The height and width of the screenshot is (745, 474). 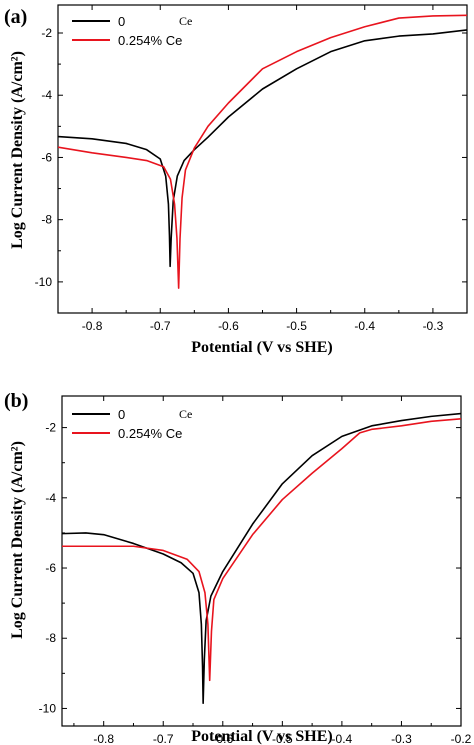 What do you see at coordinates (16, 401) in the screenshot?
I see `panel-label: (b)` at bounding box center [16, 401].